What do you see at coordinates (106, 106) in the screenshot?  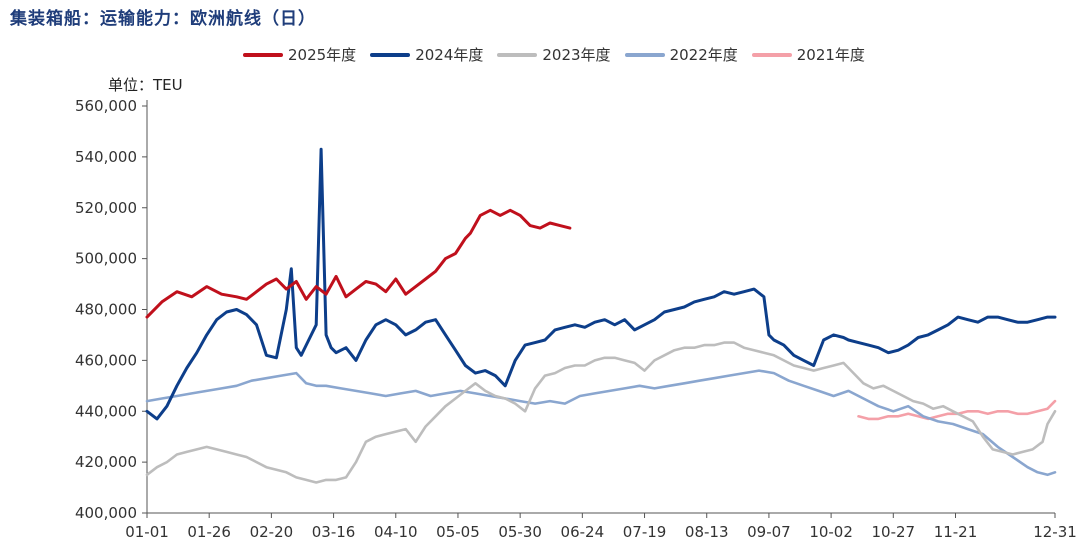 I see `y-tick-label: 560,000` at bounding box center [106, 106].